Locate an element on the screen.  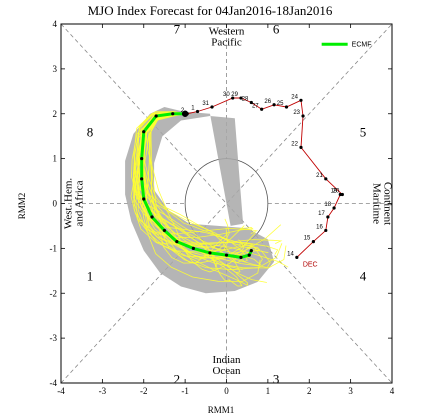
observed-day-label: 18 is located at coordinates (327, 205).